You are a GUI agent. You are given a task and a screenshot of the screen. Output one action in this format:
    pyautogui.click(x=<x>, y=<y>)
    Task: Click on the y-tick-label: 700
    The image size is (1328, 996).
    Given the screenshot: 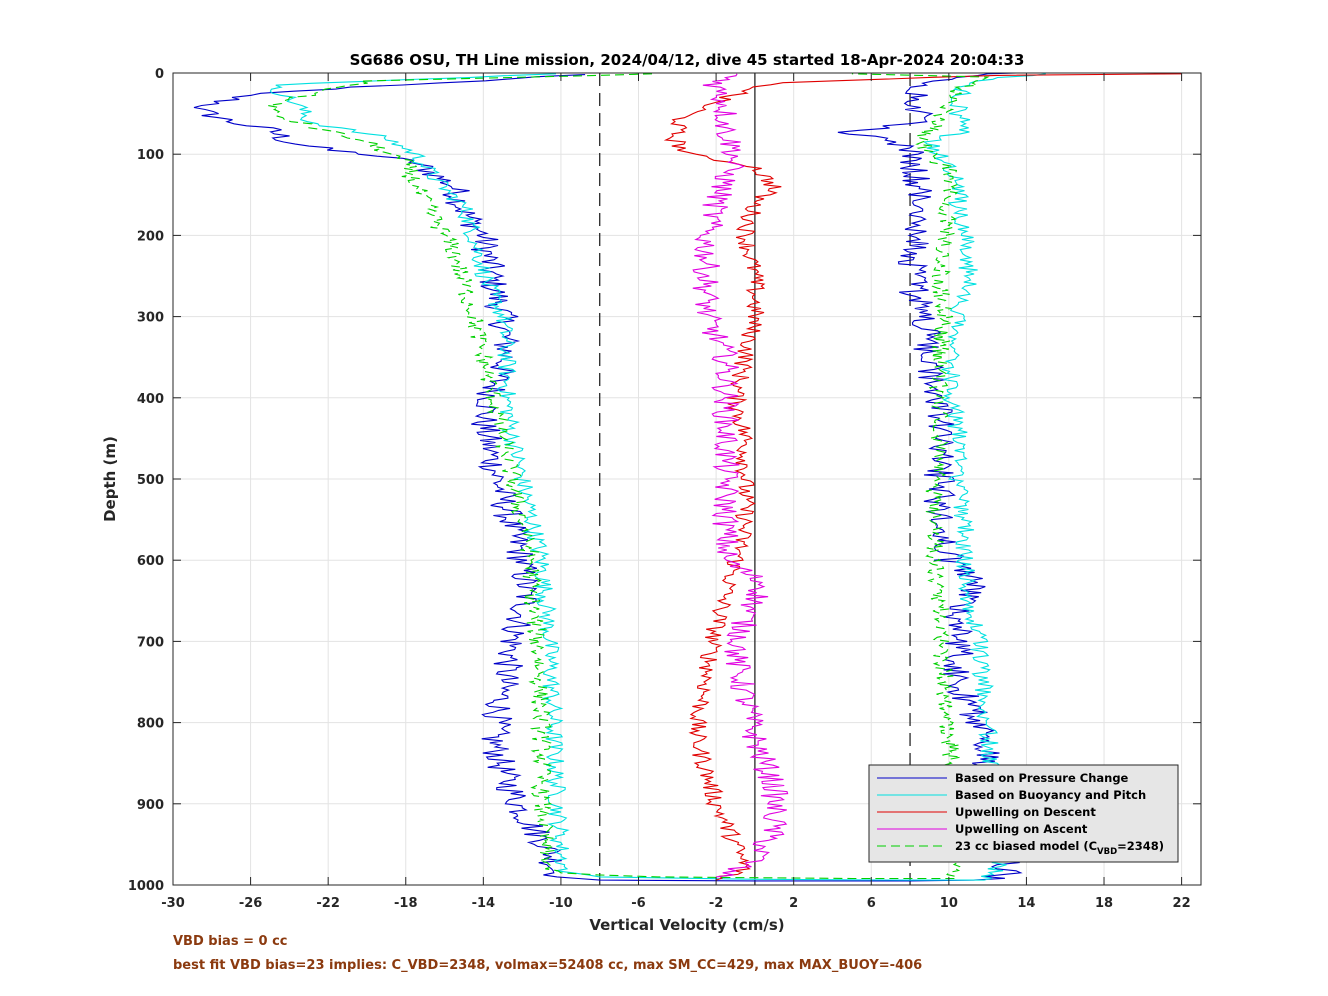 What is the action you would take?
    pyautogui.click(x=150, y=642)
    